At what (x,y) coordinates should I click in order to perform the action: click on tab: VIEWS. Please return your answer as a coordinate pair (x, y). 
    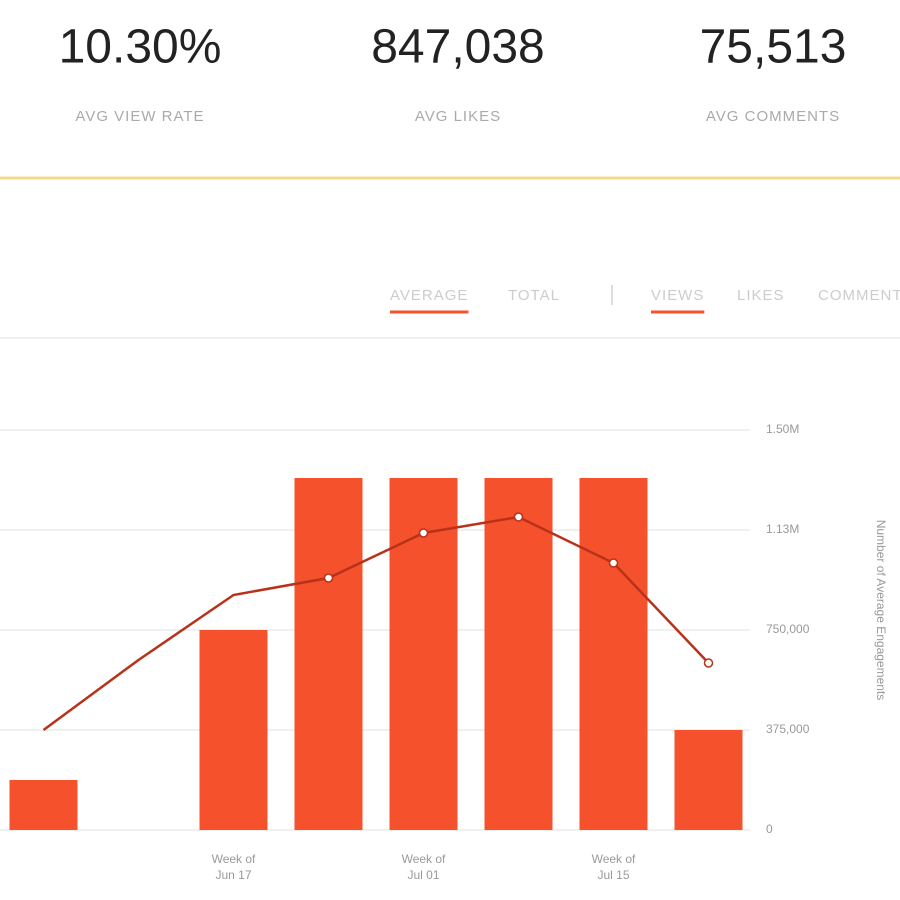
    Looking at the image, I should click on (677, 295).